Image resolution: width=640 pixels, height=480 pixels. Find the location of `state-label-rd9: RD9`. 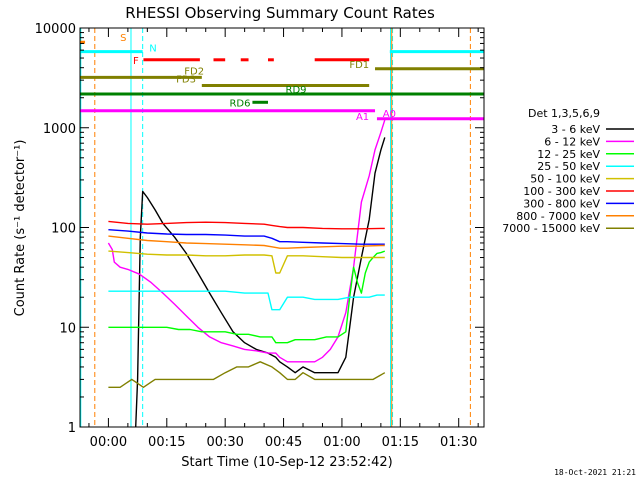

state-label-rd9: RD9 is located at coordinates (296, 90).